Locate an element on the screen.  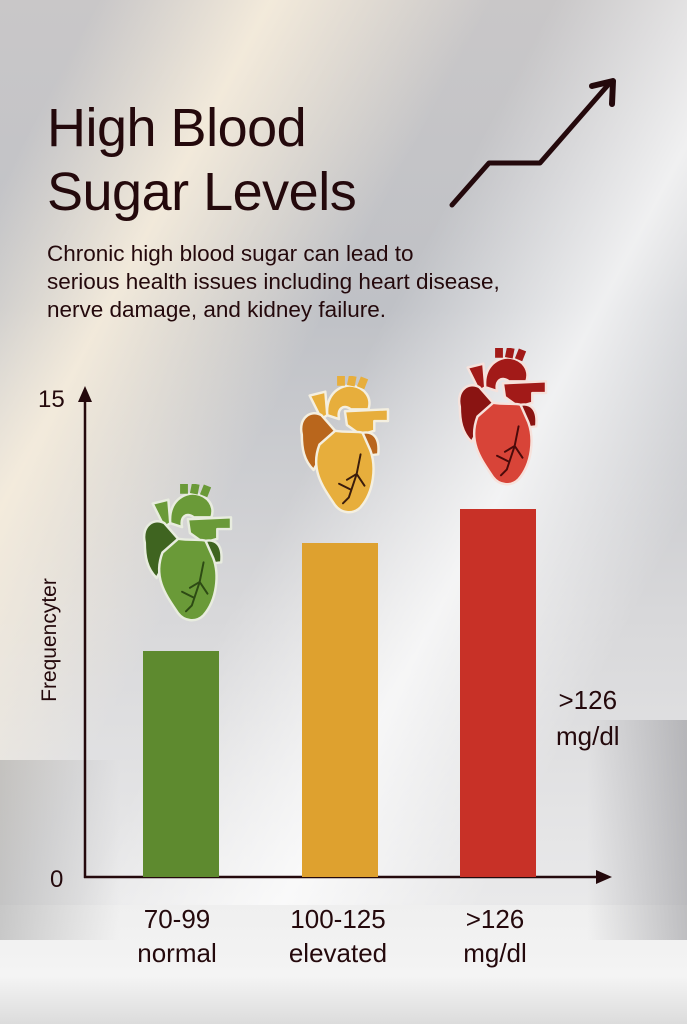
y-tick-max: 15 is located at coordinates (51, 399).